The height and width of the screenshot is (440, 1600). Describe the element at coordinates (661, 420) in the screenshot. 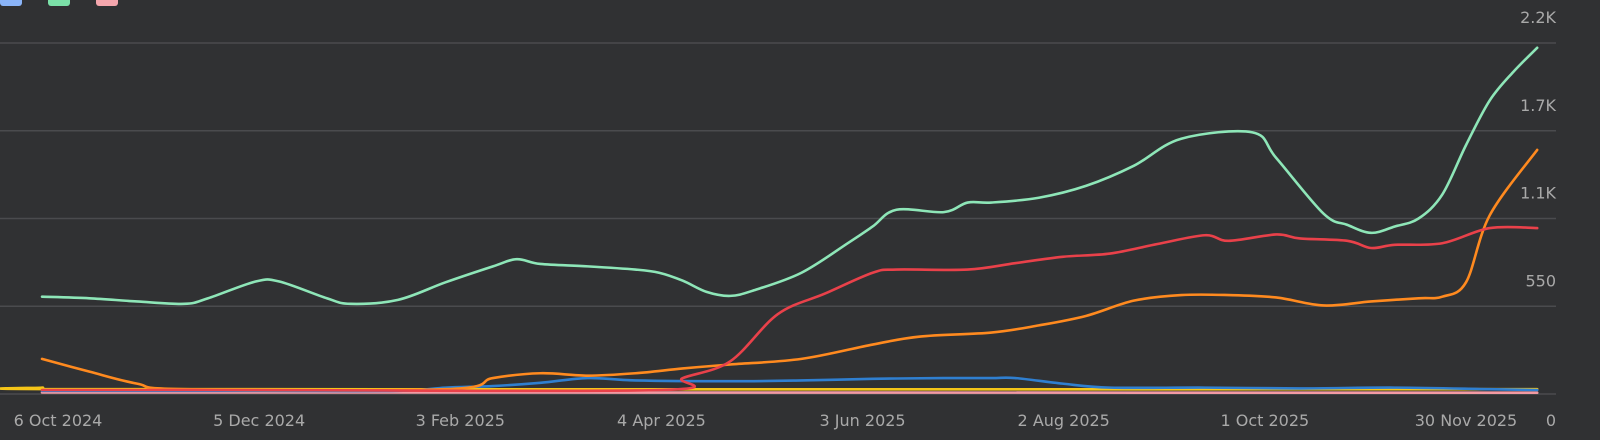

I see `x-tick-label: 4 Apr 2025` at that location.